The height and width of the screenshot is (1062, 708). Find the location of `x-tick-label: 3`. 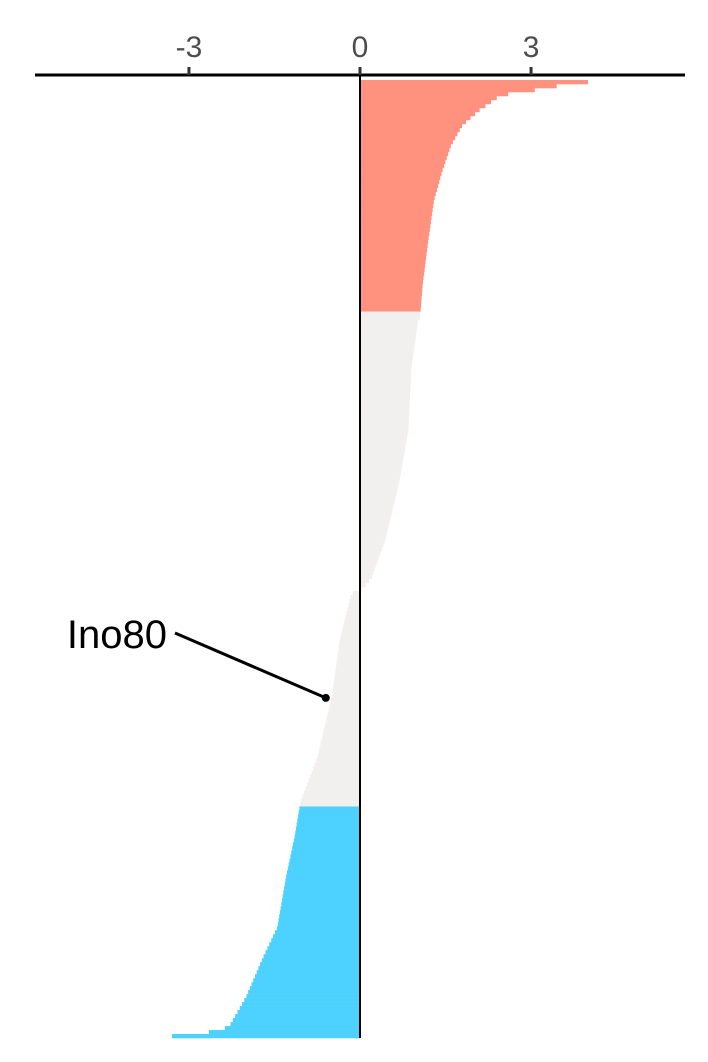

x-tick-label: 3 is located at coordinates (531, 47).